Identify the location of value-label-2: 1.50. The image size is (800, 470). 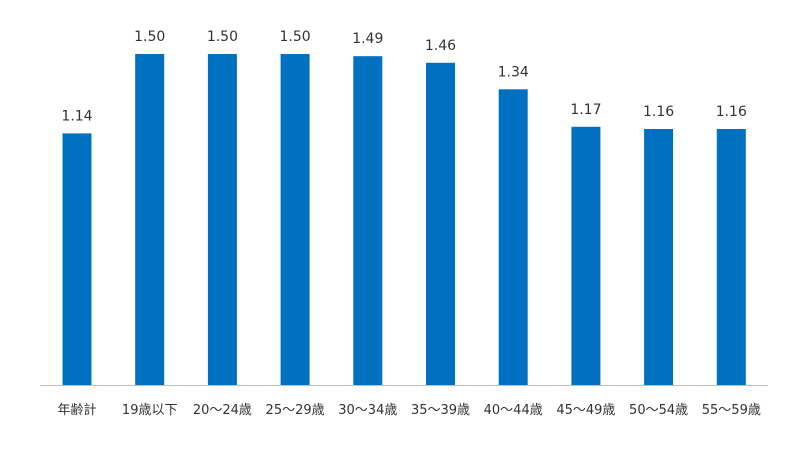
(222, 37).